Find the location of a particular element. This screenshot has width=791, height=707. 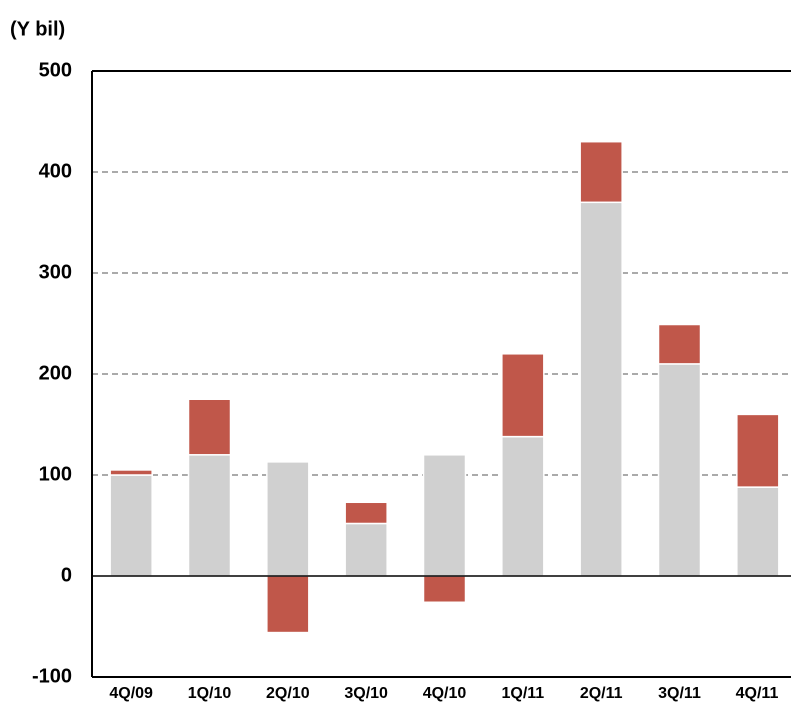

x-tick-label: 2Q/10 is located at coordinates (288, 693).